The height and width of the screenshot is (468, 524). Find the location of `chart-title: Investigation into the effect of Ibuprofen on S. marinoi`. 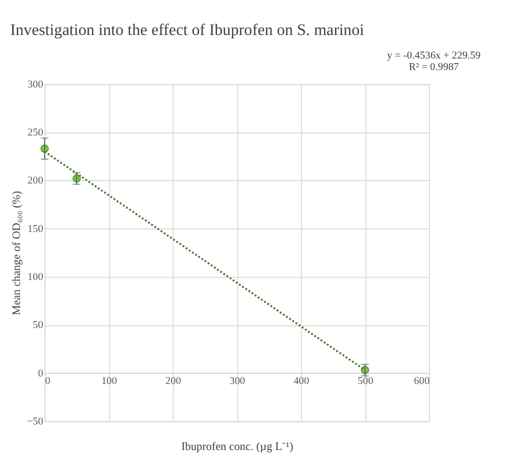

chart-title: Investigation into the effect of Ibuprofen on S. marinoi is located at coordinates (187, 30).